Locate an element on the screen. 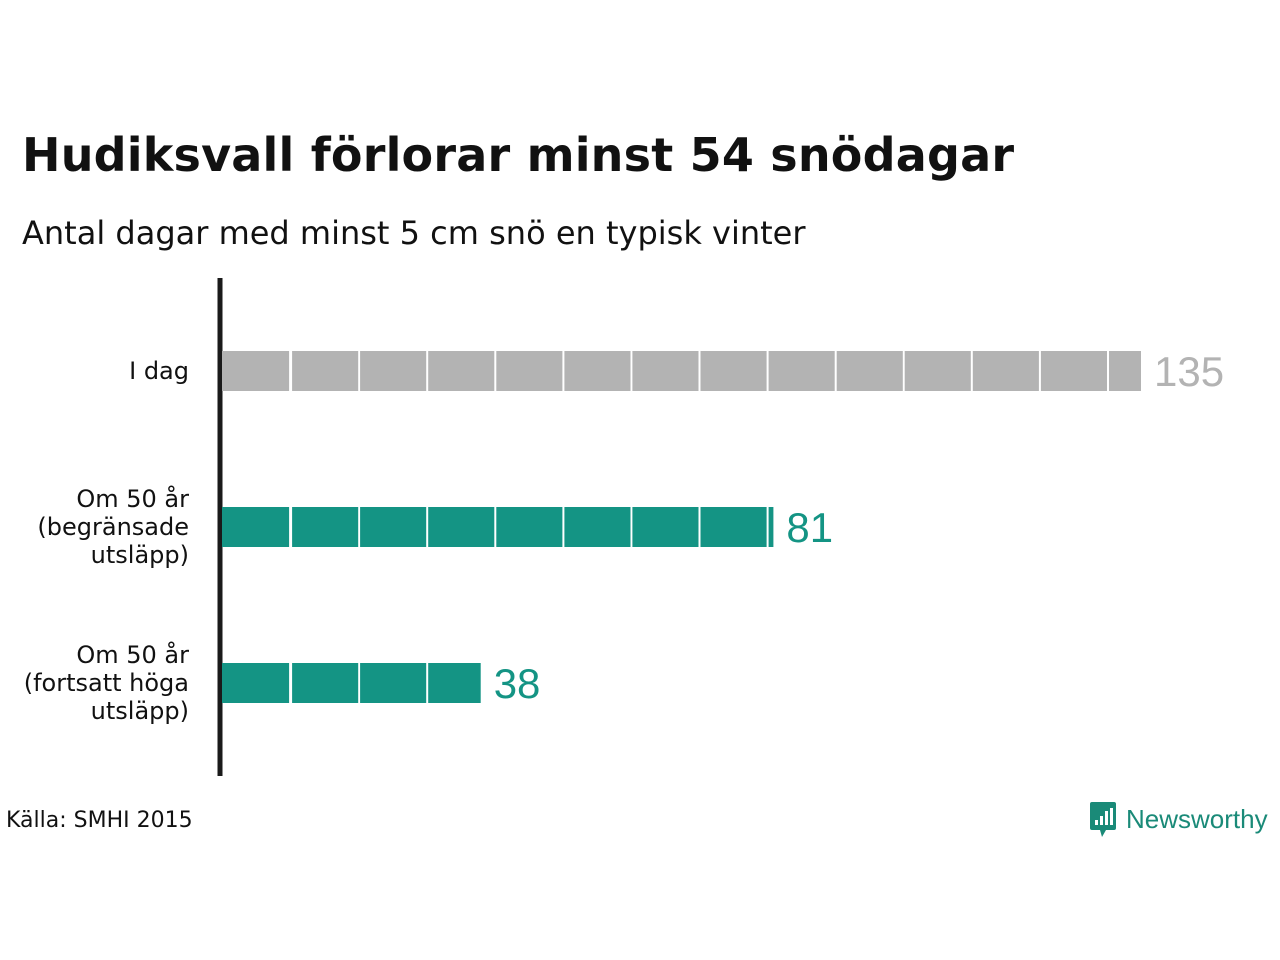 The height and width of the screenshot is (960, 1280). value-label-0: 135 is located at coordinates (1189, 371).